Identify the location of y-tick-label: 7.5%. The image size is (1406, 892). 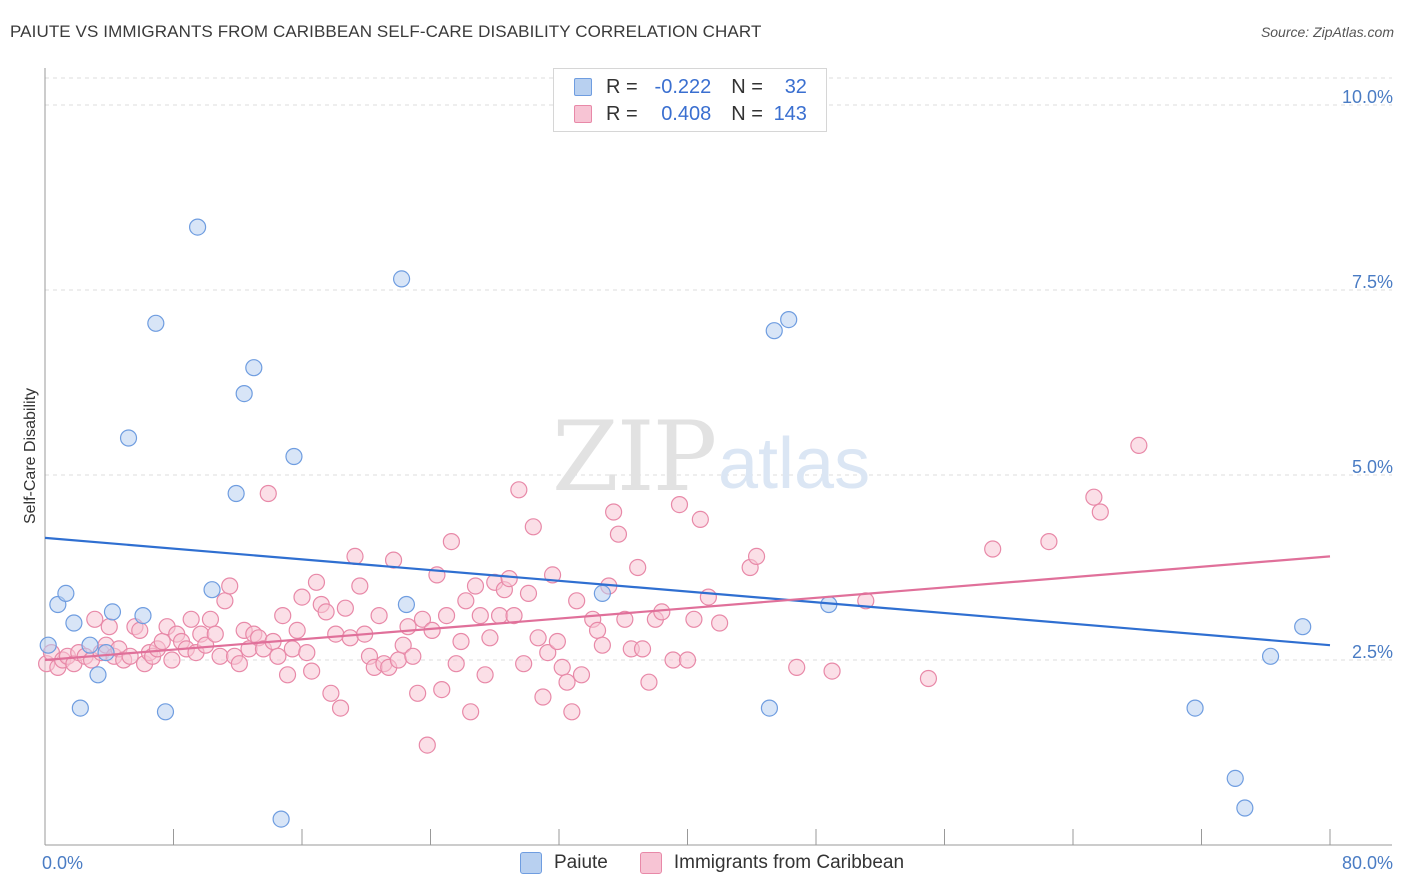
(1372, 282).